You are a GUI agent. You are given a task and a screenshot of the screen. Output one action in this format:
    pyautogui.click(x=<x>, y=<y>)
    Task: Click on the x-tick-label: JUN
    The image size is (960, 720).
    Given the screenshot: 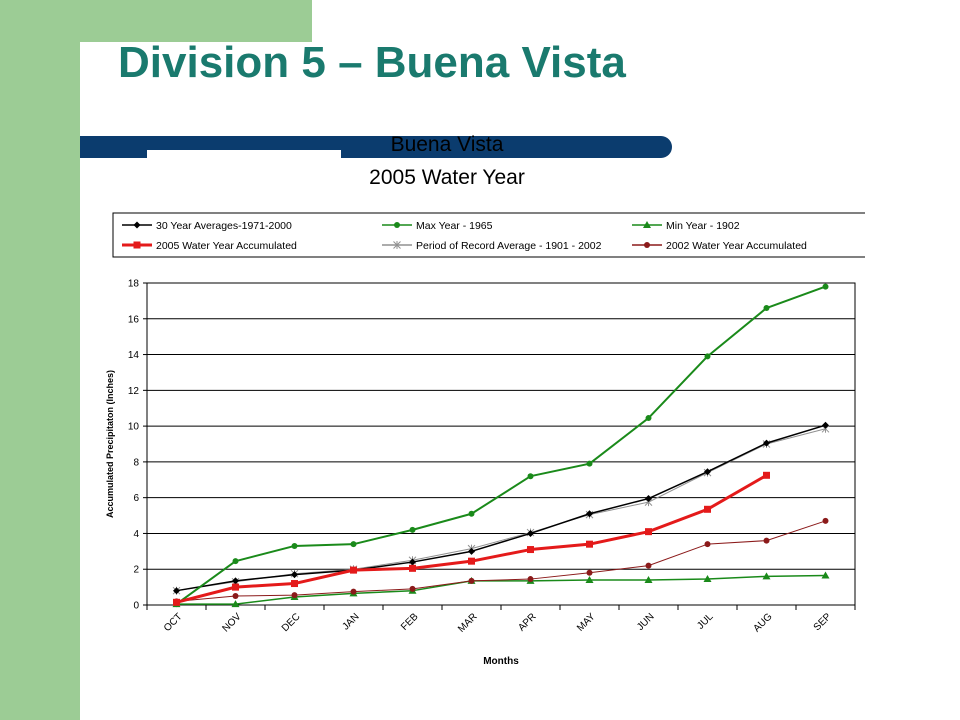 What is the action you would take?
    pyautogui.click(x=646, y=622)
    